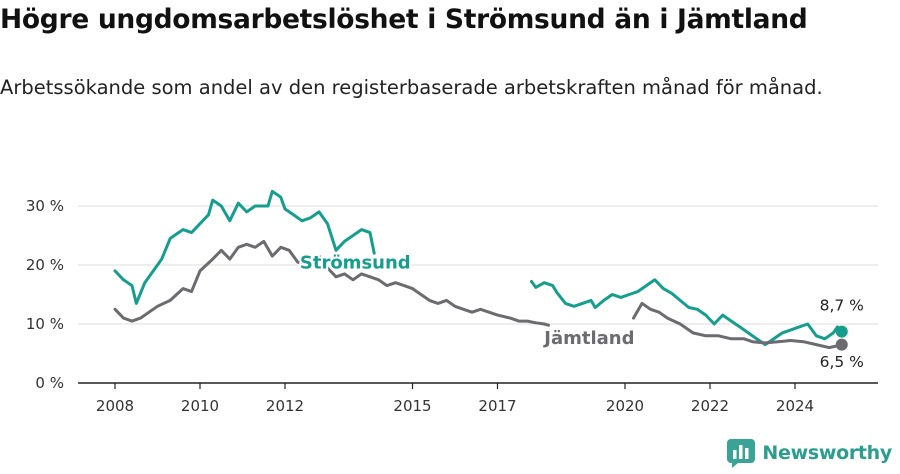 The width and height of the screenshot is (900, 474). I want to click on x-tick-label: 2012, so click(285, 406).